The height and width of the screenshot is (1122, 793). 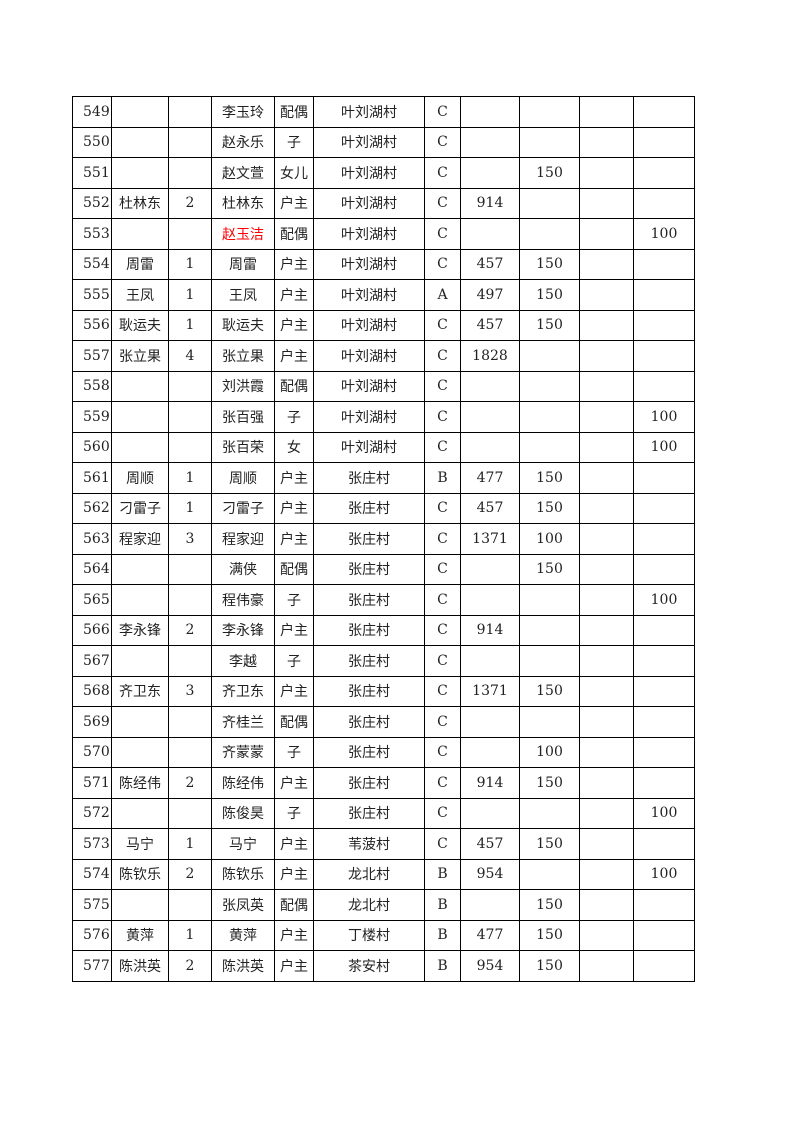 I want to click on member-name-cell: 马宁, so click(x=243, y=844).